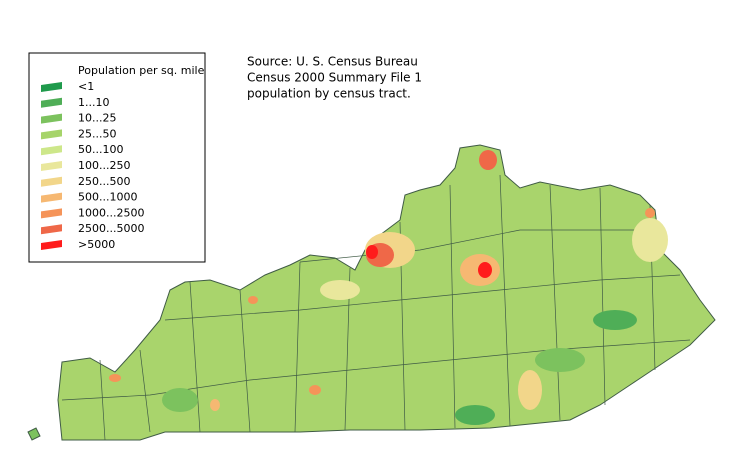  What do you see at coordinates (97, 133) in the screenshot?
I see `legend-label: 25...50` at bounding box center [97, 133].